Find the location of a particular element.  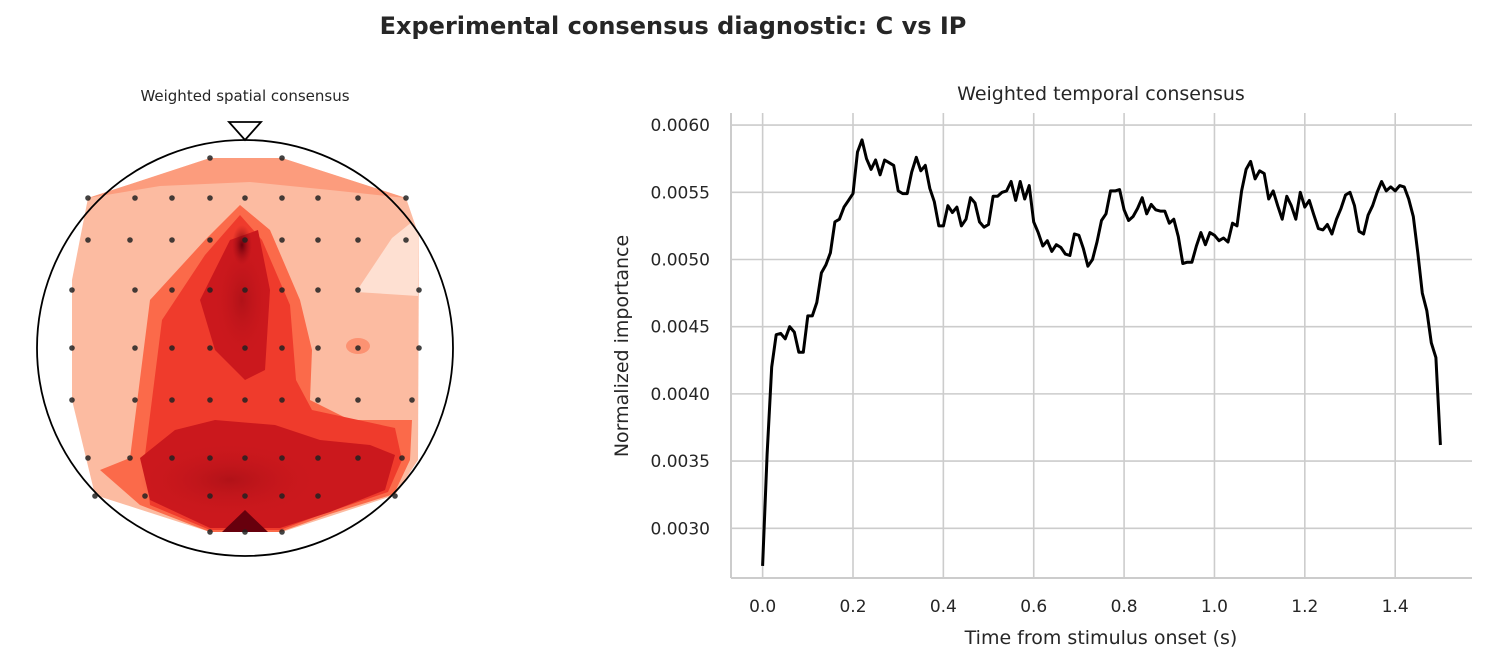

electrode-markers is located at coordinates (245, 345).